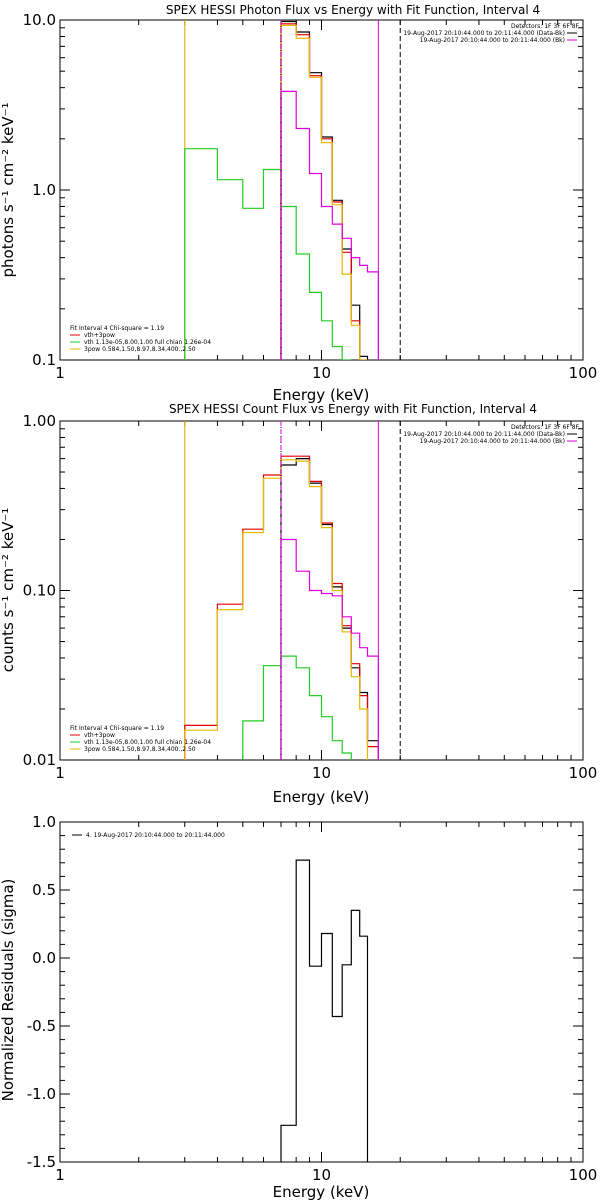 The width and height of the screenshot is (600, 1200). Describe the element at coordinates (39, 421) in the screenshot. I see `count-flux-y-tick-label: 1.00` at that location.